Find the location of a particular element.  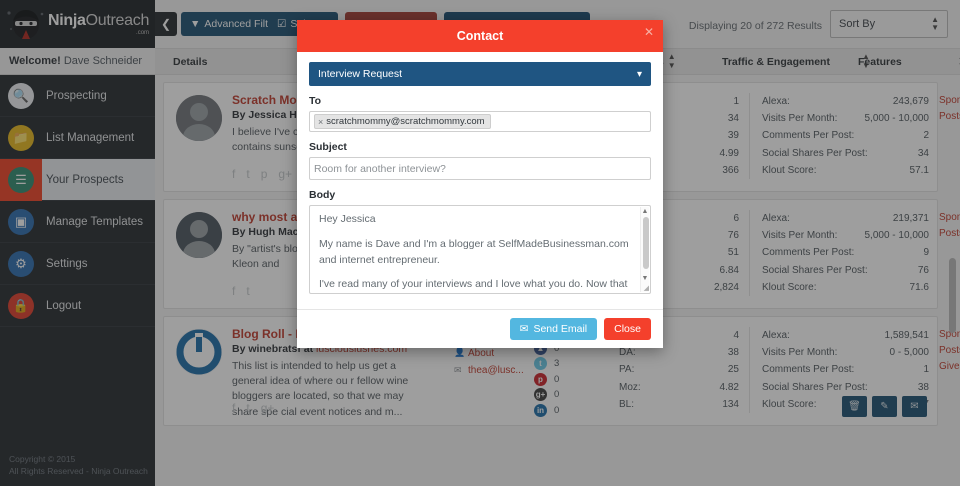

gear-icon: ⚙ is located at coordinates (21, 263).